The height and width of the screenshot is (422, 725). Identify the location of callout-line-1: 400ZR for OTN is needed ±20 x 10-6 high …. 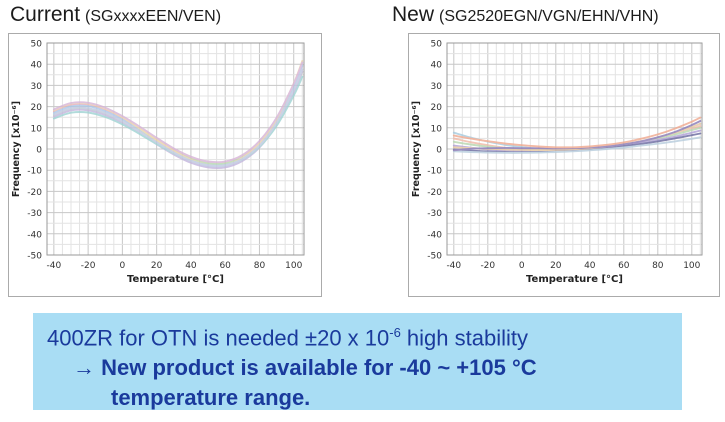
(364, 335).